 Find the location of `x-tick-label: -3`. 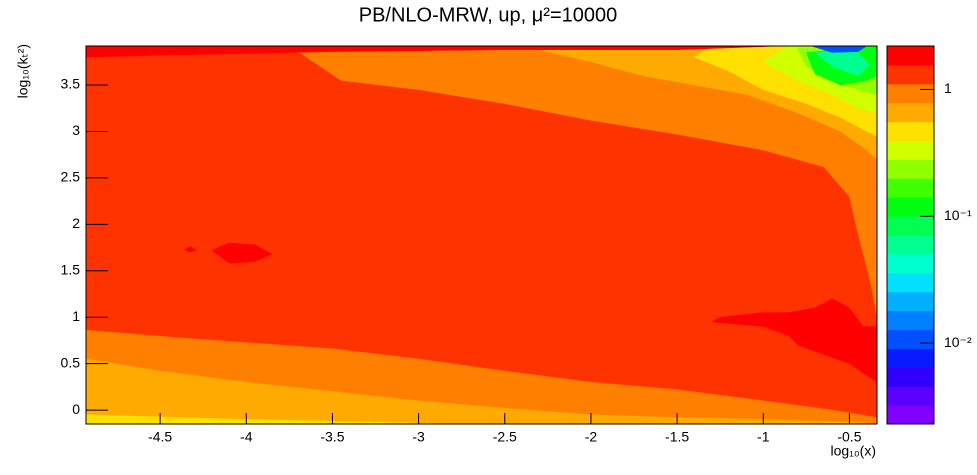

x-tick-label: -3 is located at coordinates (418, 437).